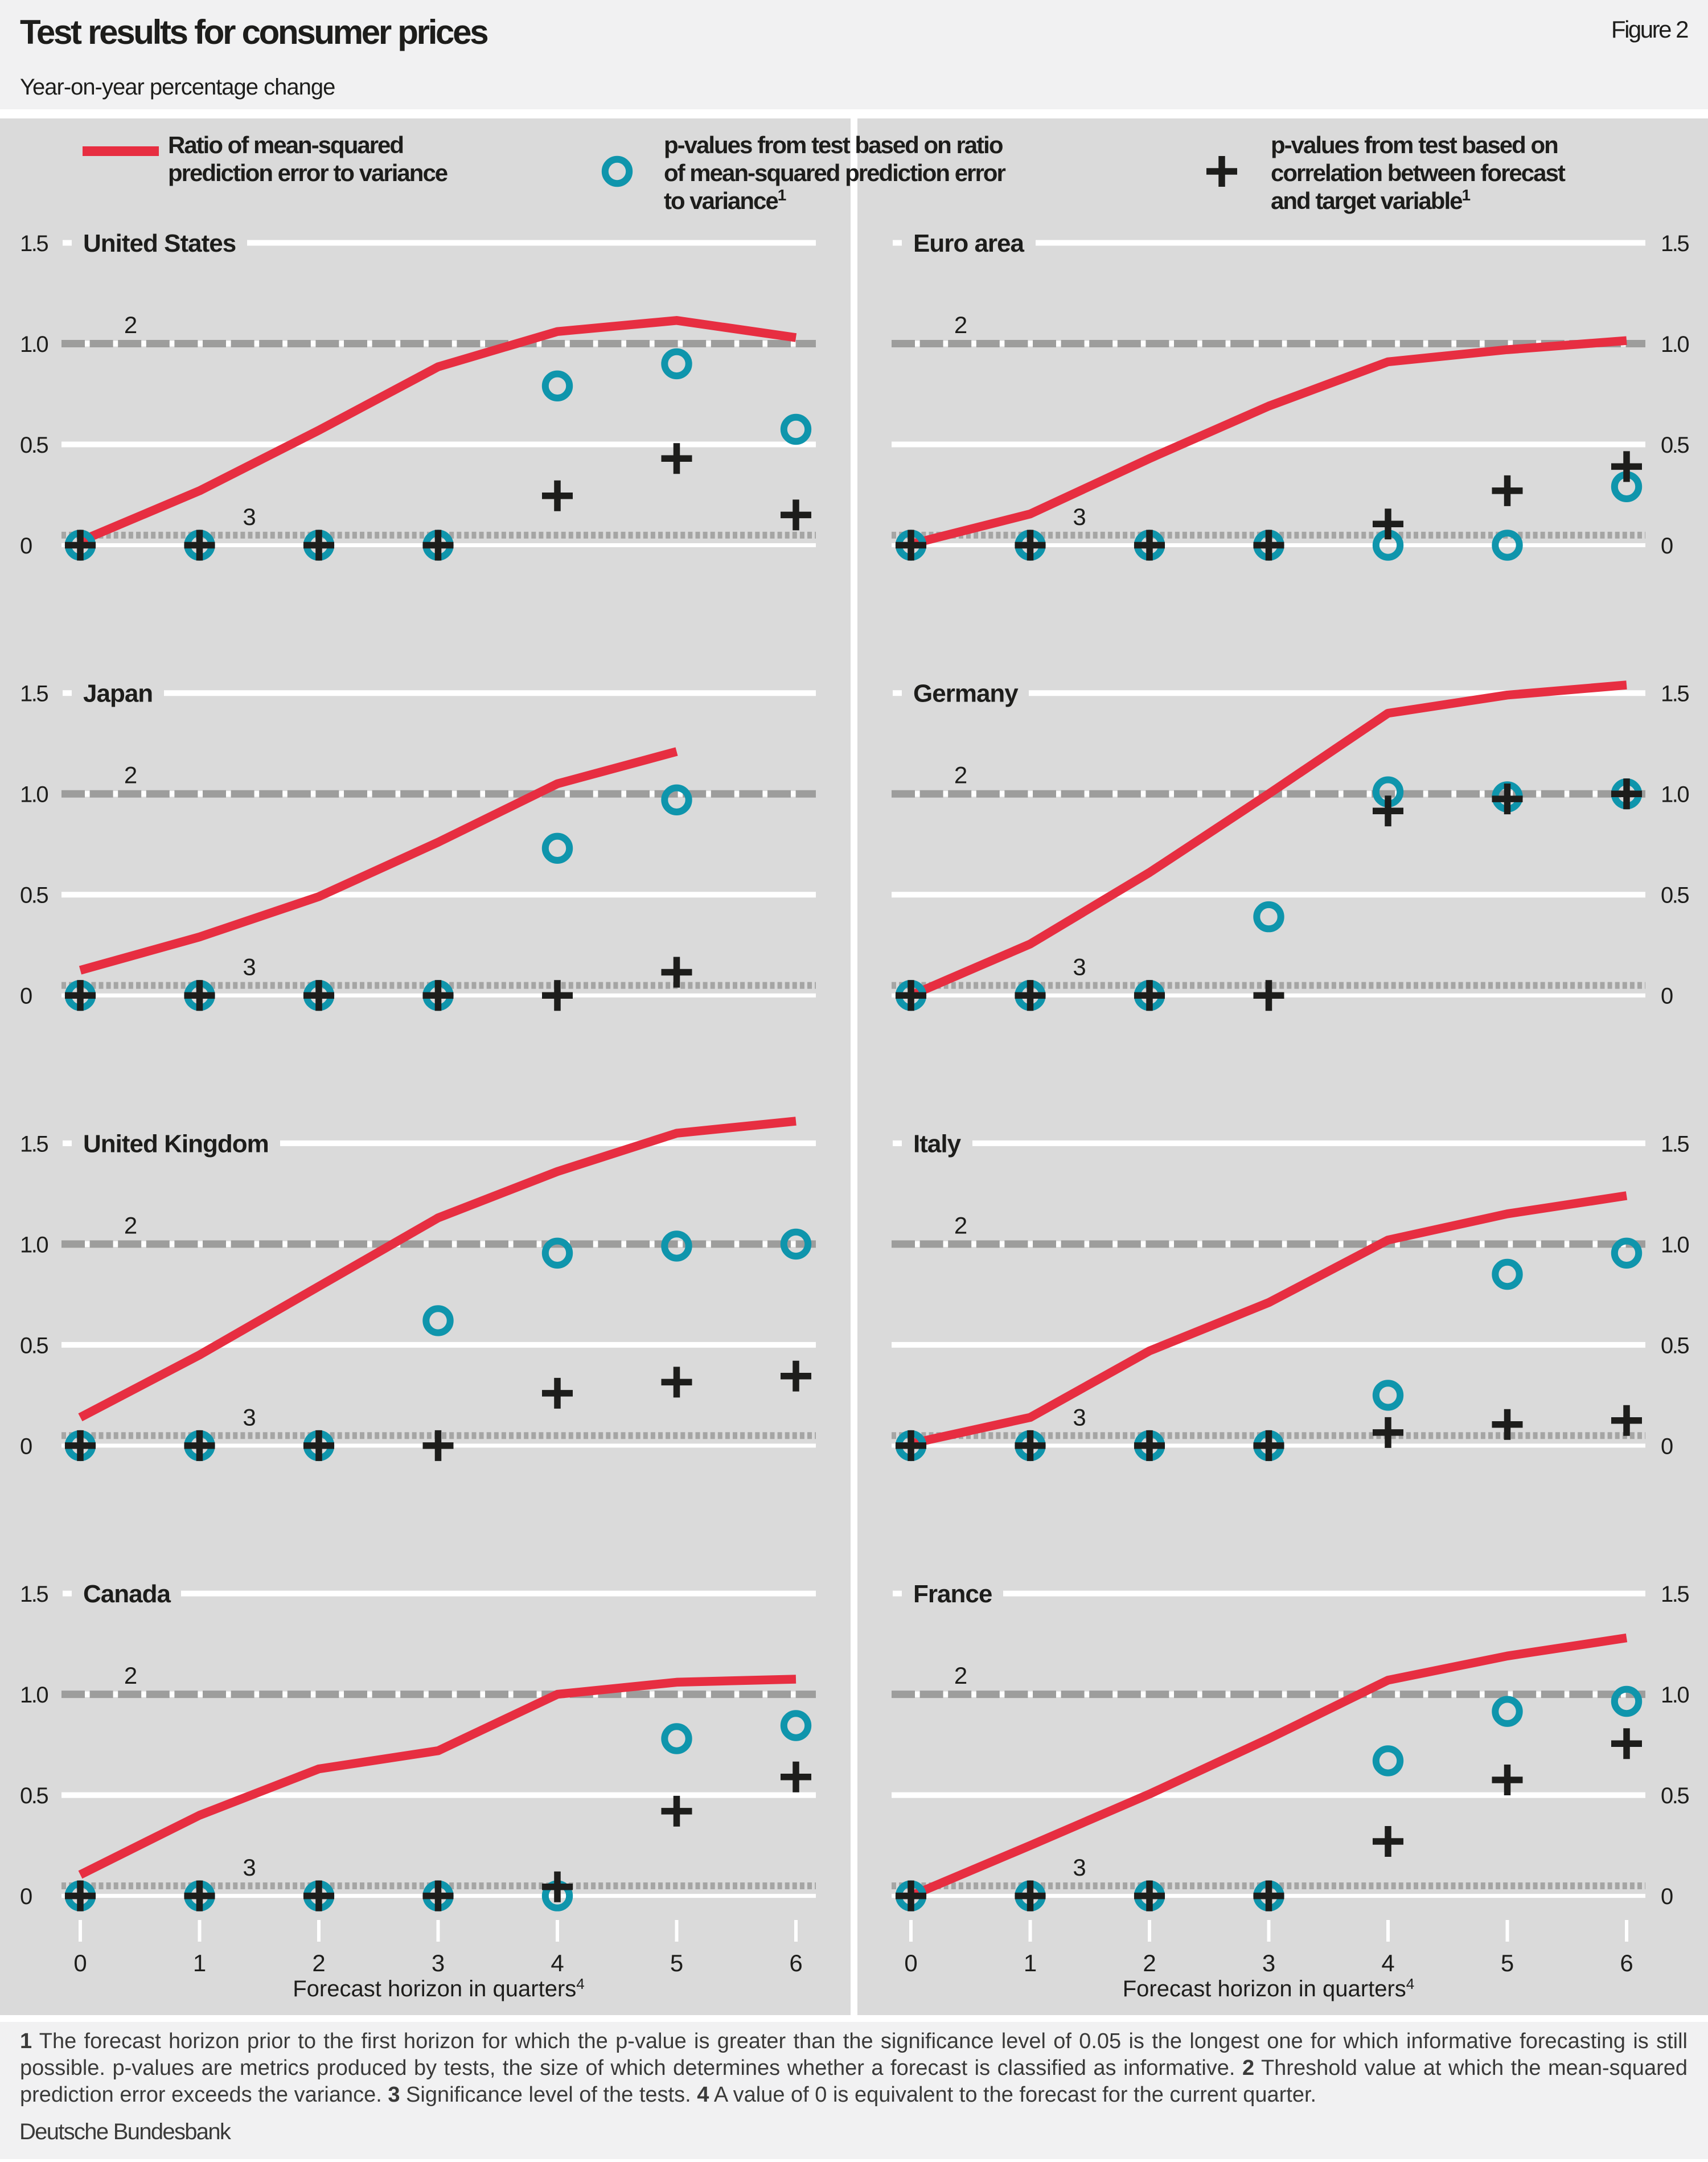 This screenshot has height=2162, width=1708. What do you see at coordinates (833, 145) in the screenshot?
I see `svg-text:p-values from test based on ra: p-values from test based on ratio` at bounding box center [833, 145].